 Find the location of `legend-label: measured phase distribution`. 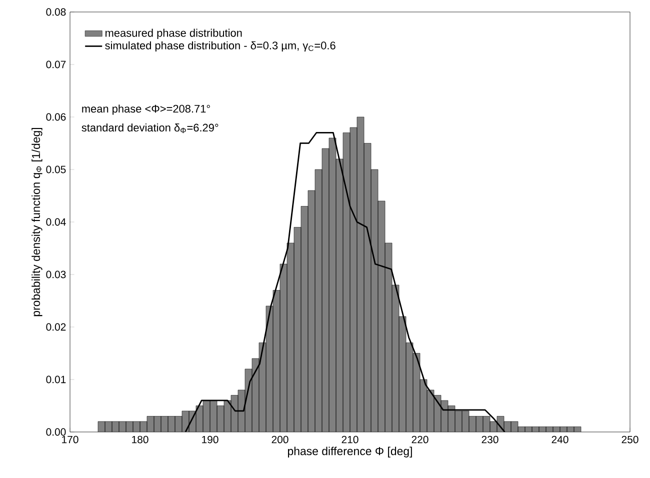

legend-label: measured phase distribution is located at coordinates (174, 33).